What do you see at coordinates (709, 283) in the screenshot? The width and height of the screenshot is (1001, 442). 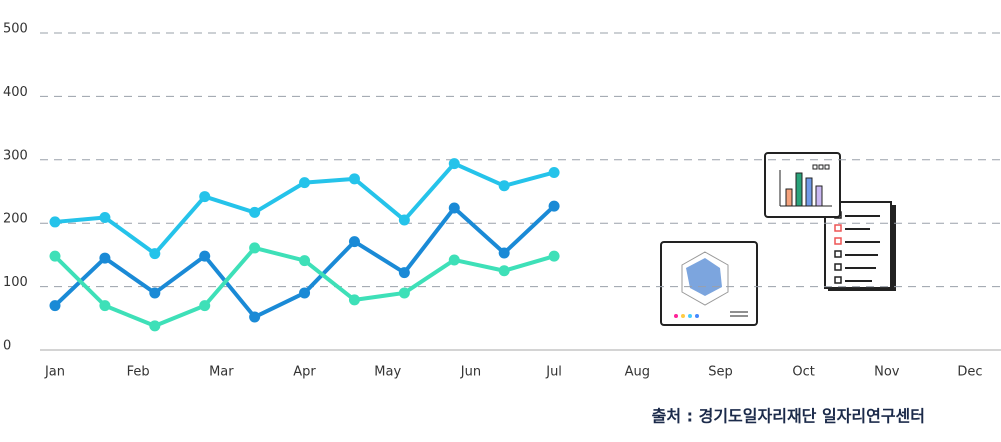 I see `radar-icon` at bounding box center [709, 283].